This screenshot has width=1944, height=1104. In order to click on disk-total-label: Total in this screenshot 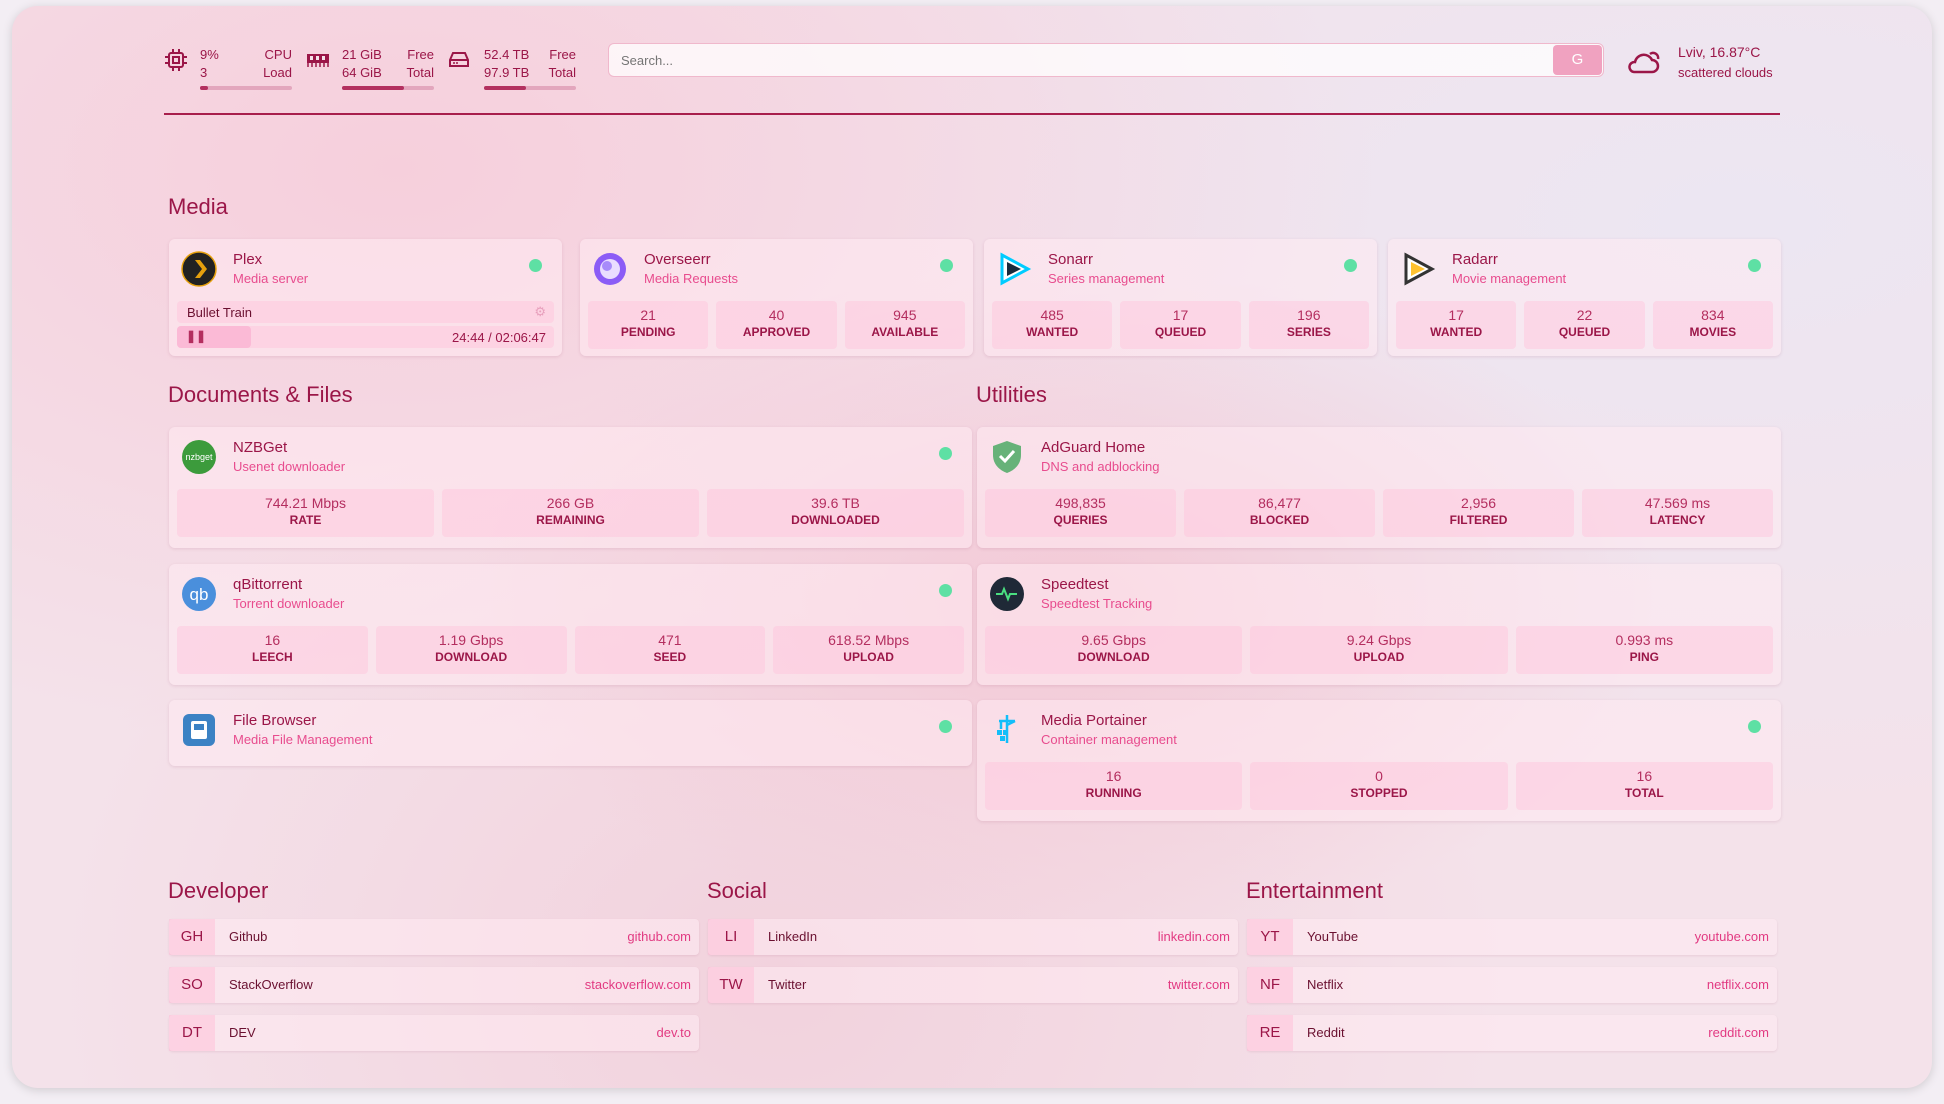, I will do `click(562, 72)`.